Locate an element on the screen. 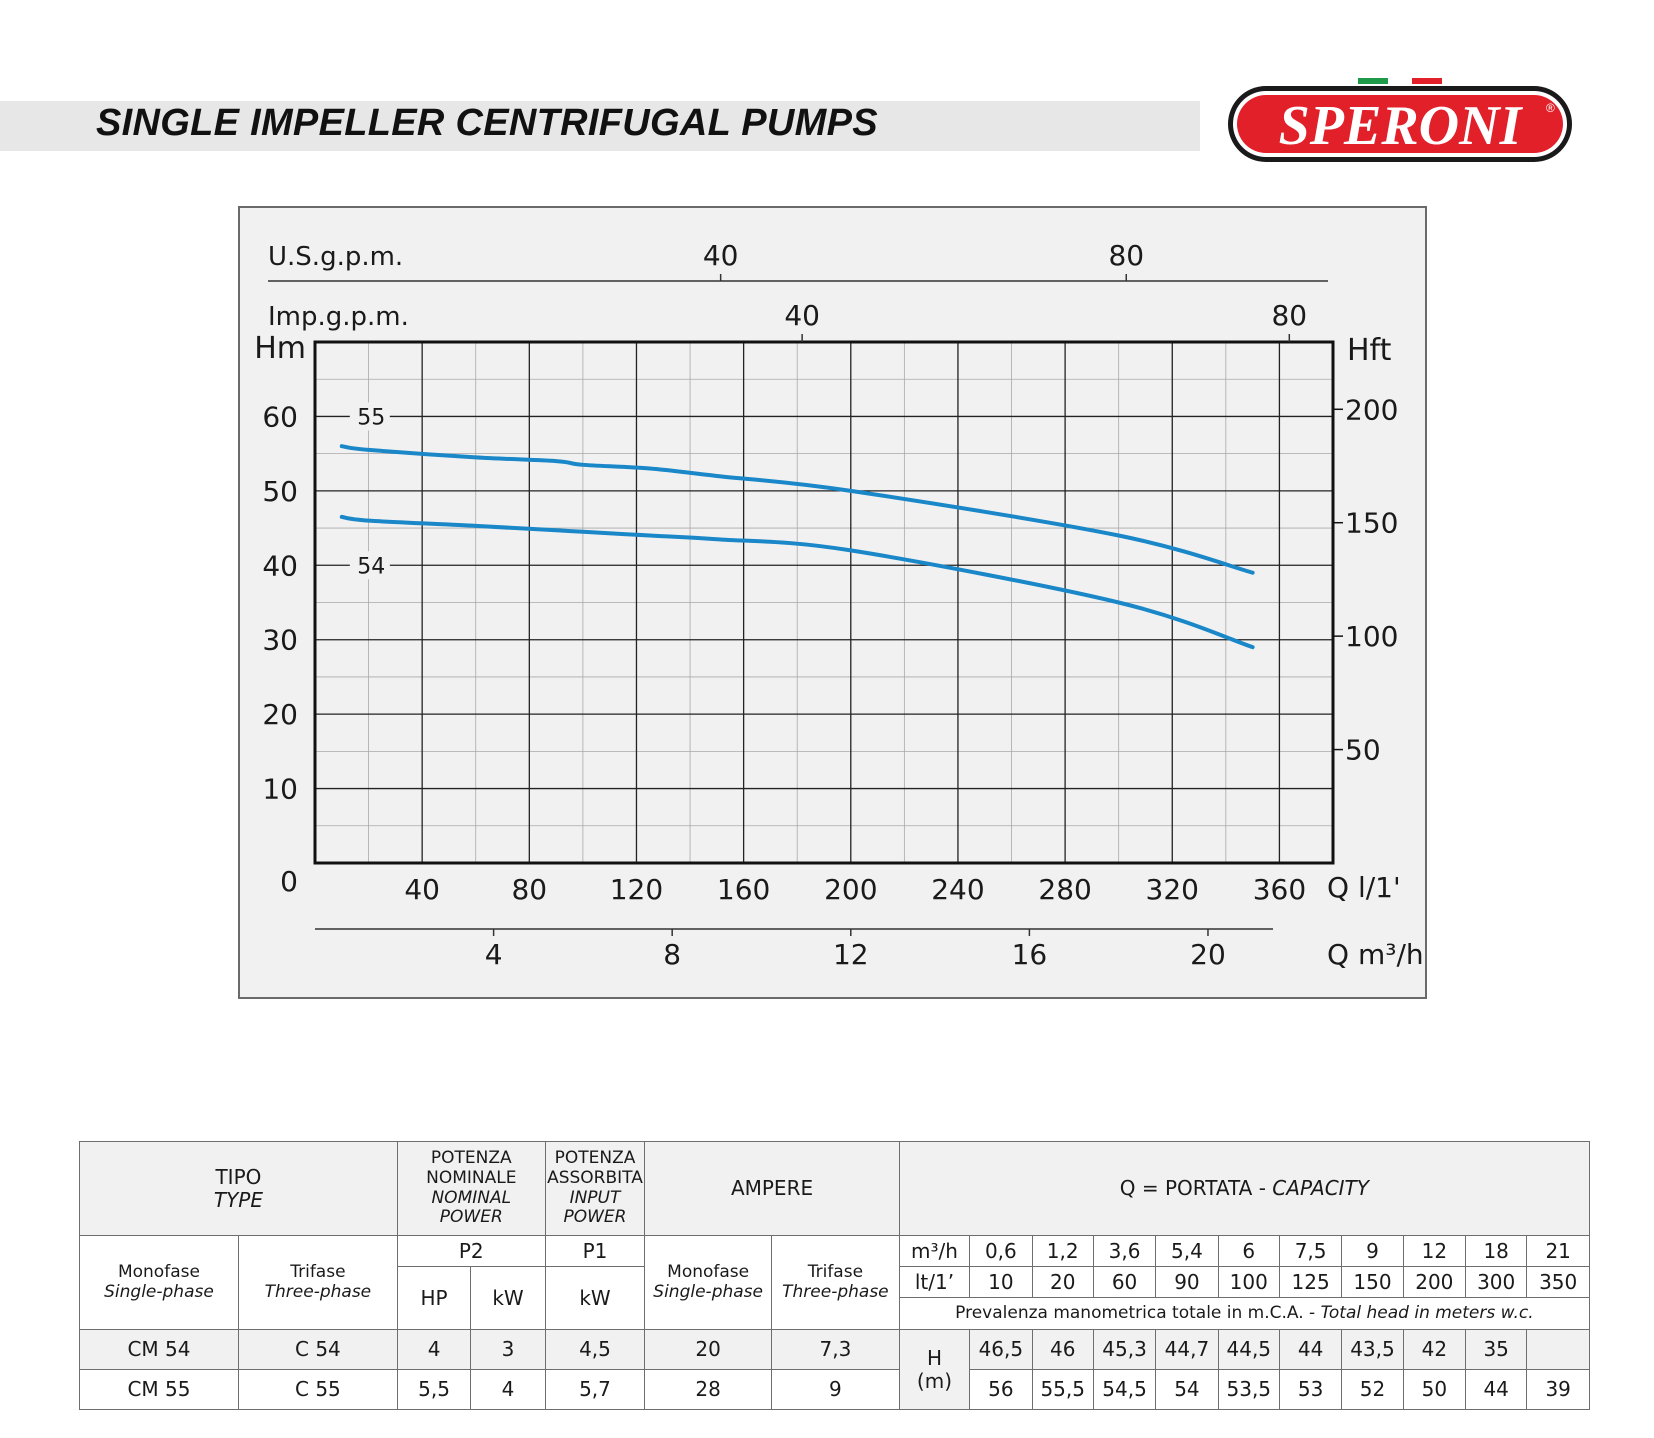  input-label: INPUT is located at coordinates (595, 1197).